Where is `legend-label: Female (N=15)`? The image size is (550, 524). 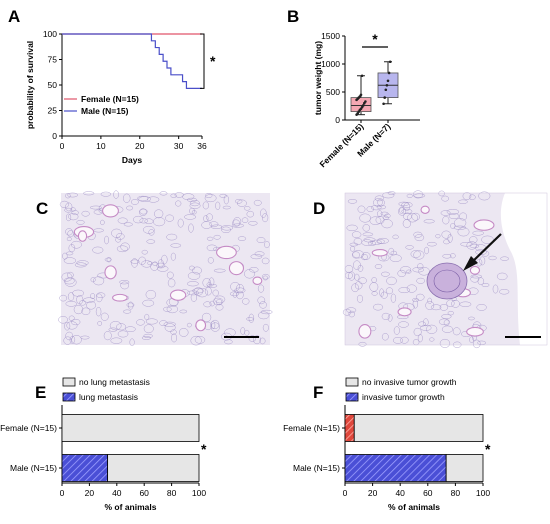 legend-label: Female (N=15) is located at coordinates (110, 99).